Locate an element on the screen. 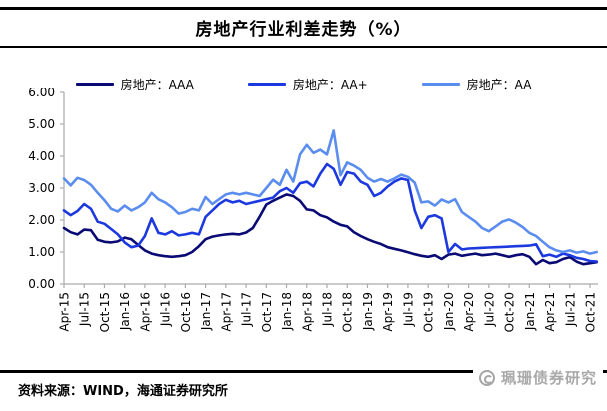 This screenshot has height=411, width=607. x-tick-label: Jul-17 is located at coordinates (247, 309).